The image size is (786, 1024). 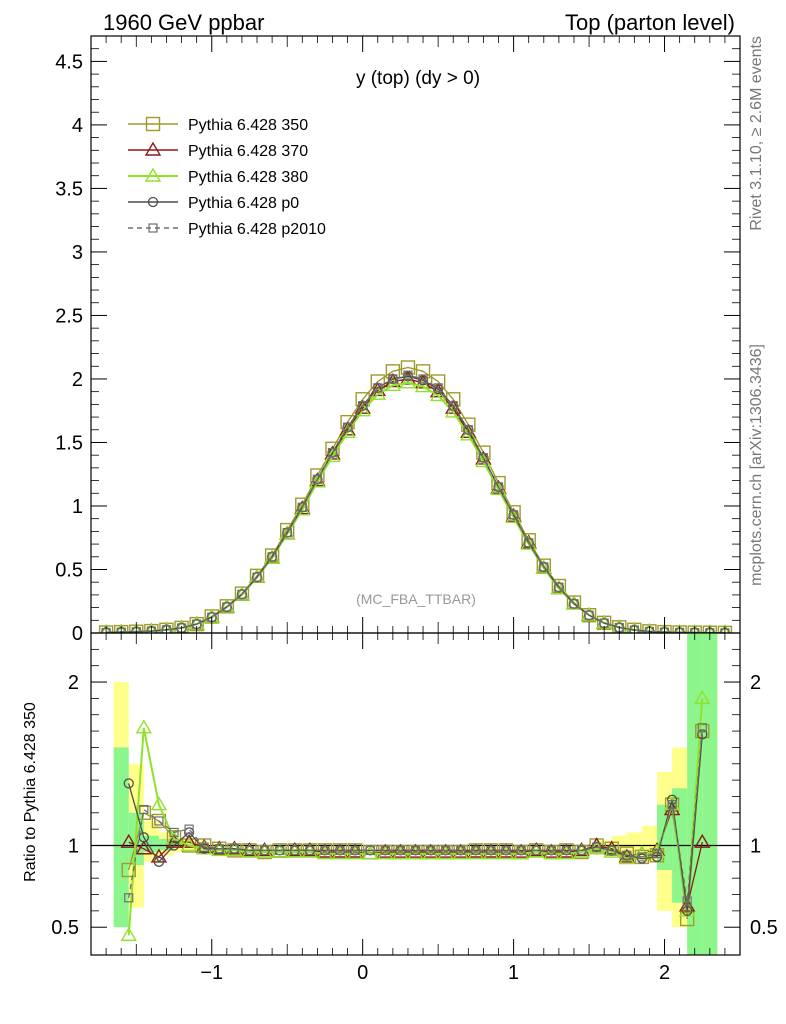 What do you see at coordinates (69, 570) in the screenshot?
I see `y-tick-label: 0.5` at bounding box center [69, 570].